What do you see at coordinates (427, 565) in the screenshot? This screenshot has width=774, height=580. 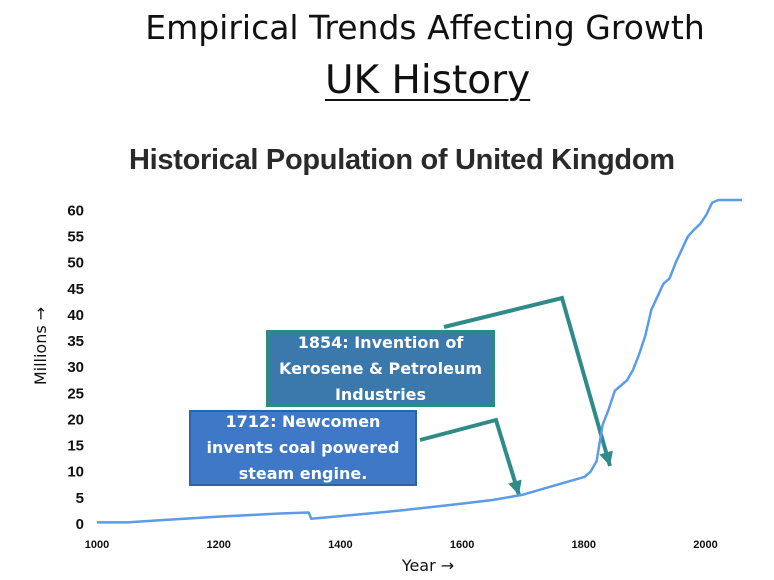 I see `x-axis-label: Year →` at bounding box center [427, 565].